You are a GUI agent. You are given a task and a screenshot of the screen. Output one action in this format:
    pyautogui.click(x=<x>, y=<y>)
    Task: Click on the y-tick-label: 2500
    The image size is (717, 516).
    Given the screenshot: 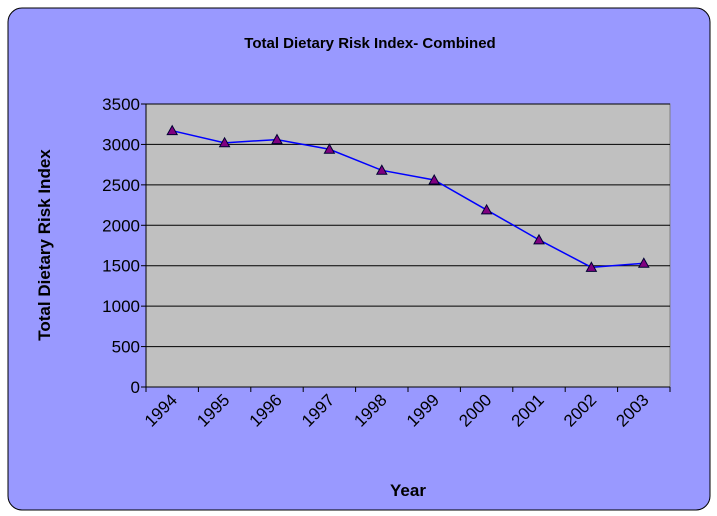 What is the action you would take?
    pyautogui.click(x=121, y=185)
    